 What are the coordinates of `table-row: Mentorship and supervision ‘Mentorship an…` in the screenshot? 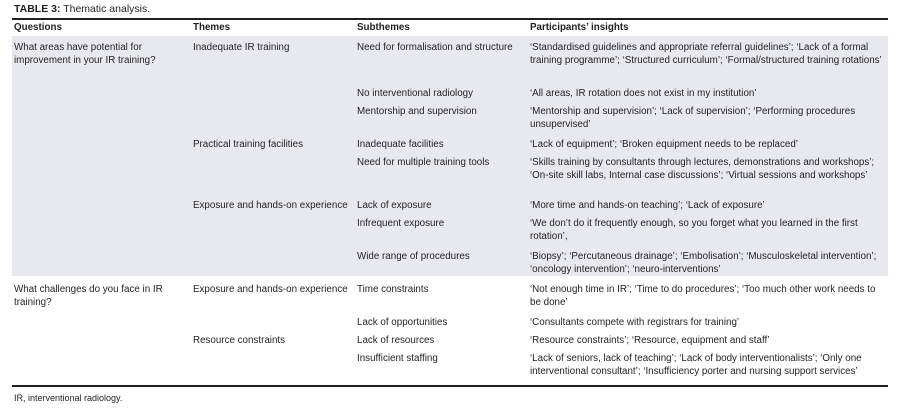 It's located at (450, 118).